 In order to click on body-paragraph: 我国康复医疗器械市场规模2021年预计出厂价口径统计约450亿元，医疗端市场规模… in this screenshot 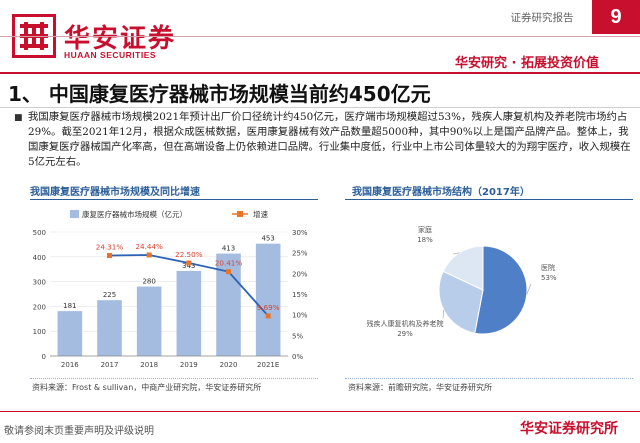, I will do `click(329, 139)`.